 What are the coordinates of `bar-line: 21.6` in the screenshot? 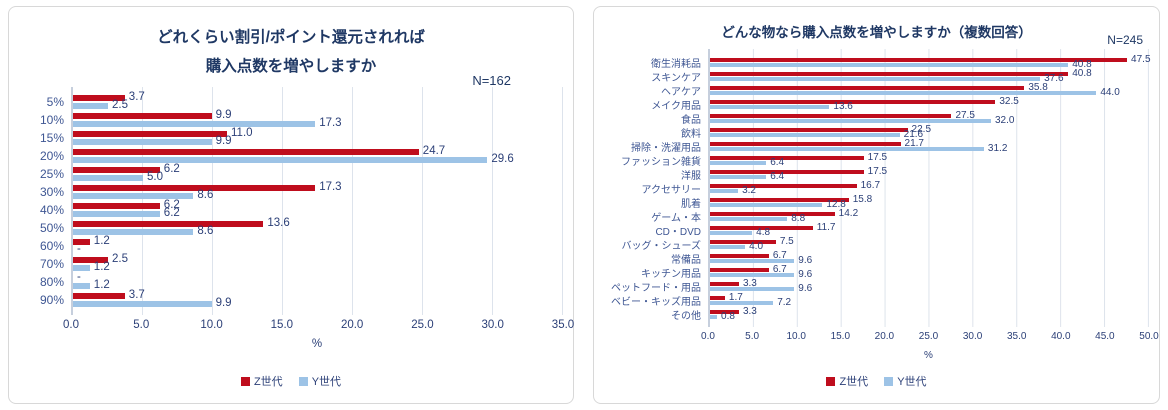 It's located at (929, 134).